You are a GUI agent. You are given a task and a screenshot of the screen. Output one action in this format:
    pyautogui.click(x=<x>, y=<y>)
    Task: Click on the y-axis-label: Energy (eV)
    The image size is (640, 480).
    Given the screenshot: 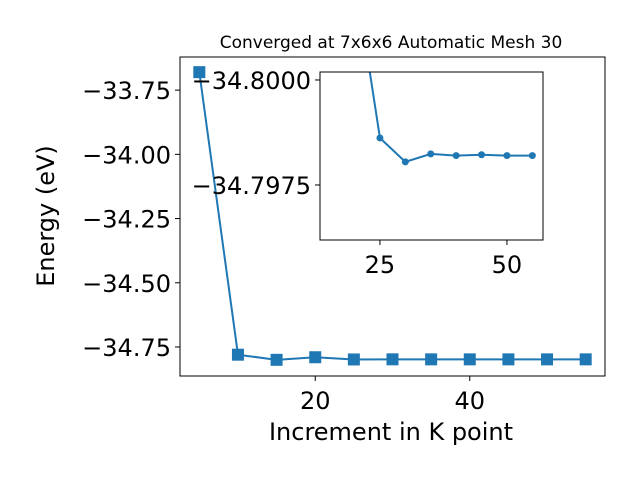 What is the action you would take?
    pyautogui.click(x=46, y=216)
    